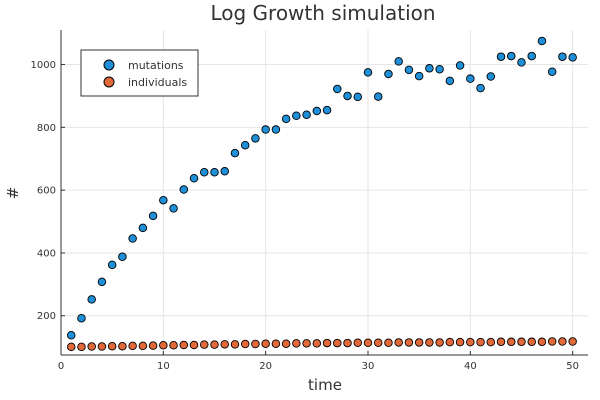 The image size is (600, 400). I want to click on x-axis-label: time, so click(325, 385).